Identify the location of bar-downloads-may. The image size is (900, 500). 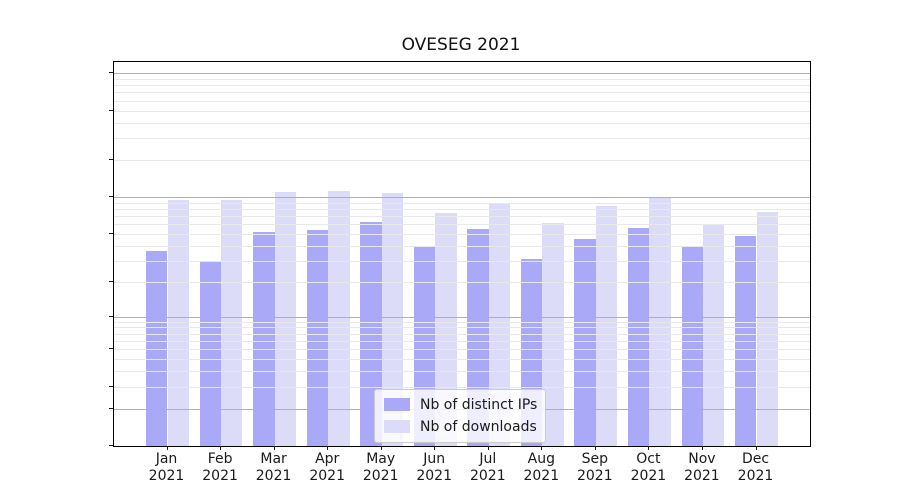
(392, 319).